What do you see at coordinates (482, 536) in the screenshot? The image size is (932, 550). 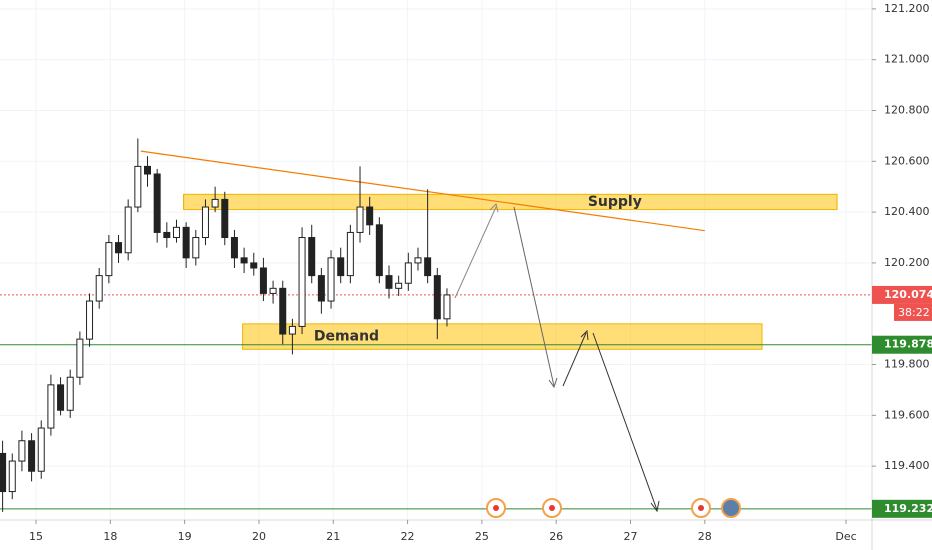 I see `x-tick-label: 25` at bounding box center [482, 536].